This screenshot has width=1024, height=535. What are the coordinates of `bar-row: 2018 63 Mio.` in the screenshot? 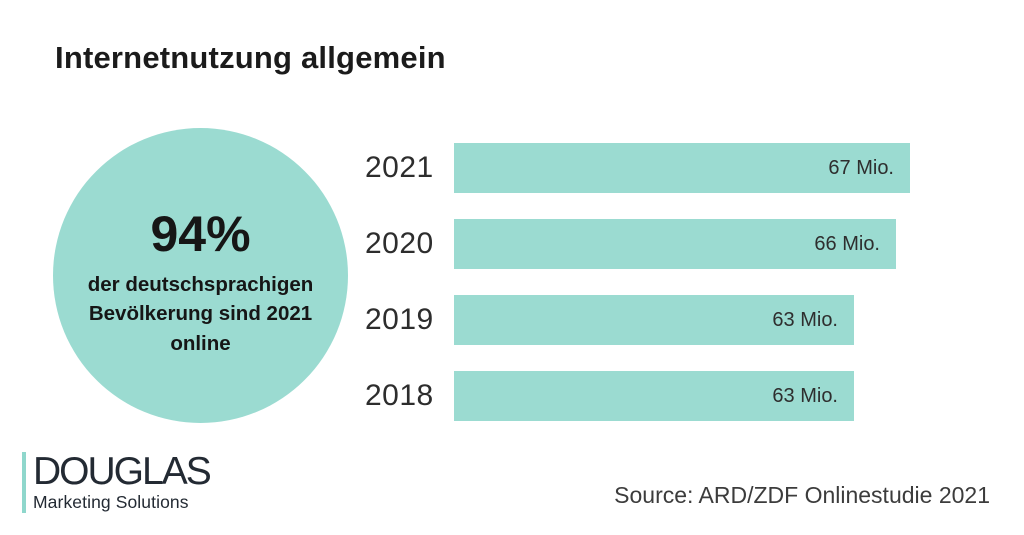 It's located at (645, 396).